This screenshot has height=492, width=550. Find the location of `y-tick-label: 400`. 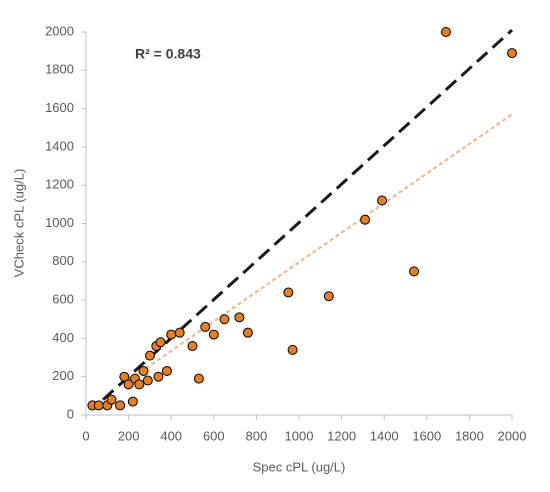

y-tick-label: 400 is located at coordinates (63, 337).